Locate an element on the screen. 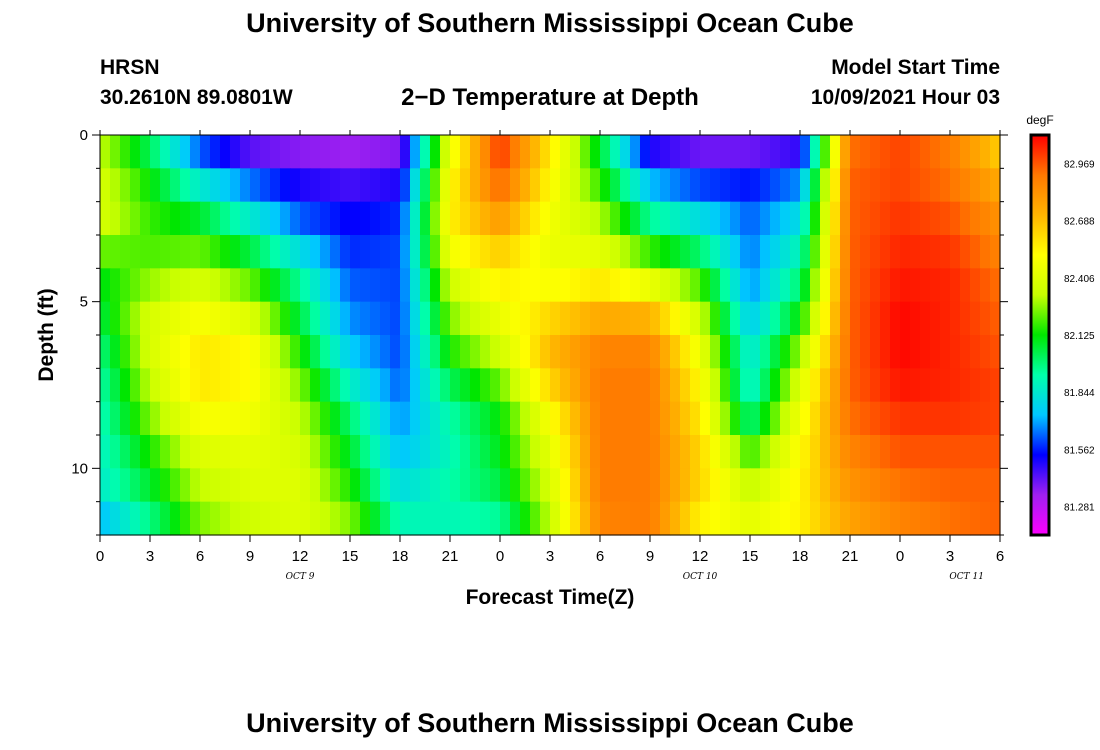 The width and height of the screenshot is (1100, 750). chart-subtitle: 2−D Temperature at Depth is located at coordinates (550, 97).